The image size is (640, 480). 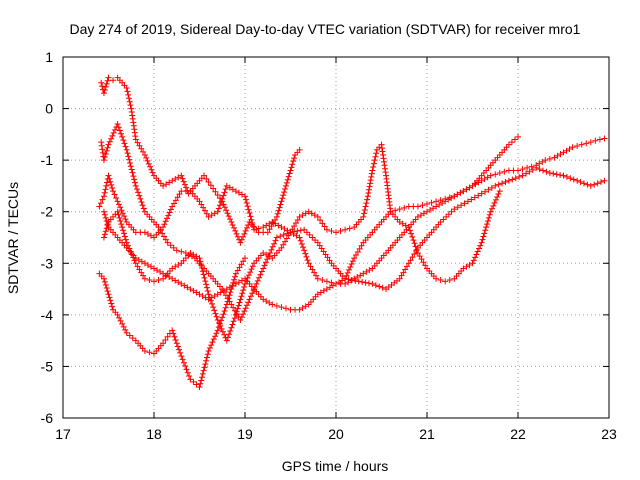 I want to click on y-tick-label: 1, so click(x=49, y=57).